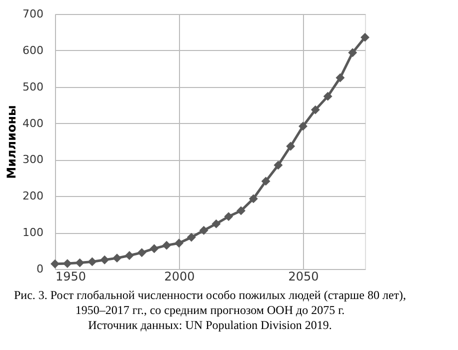 This screenshot has height=350, width=458. Describe the element at coordinates (303, 277) in the screenshot. I see `x-tick-label: 2050` at that location.